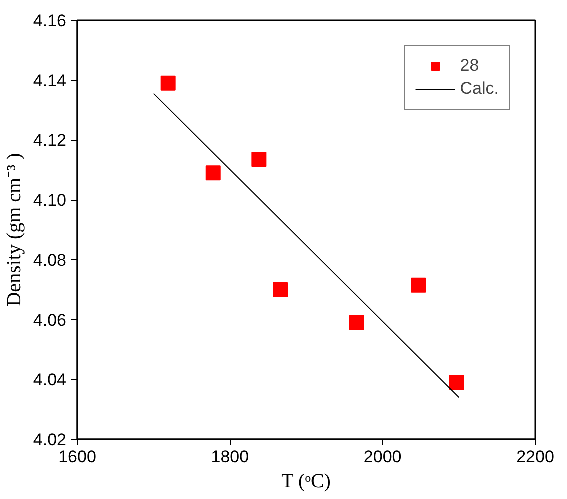  What do you see at coordinates (50, 380) in the screenshot?
I see `y-tick-label: 4.04` at bounding box center [50, 380].